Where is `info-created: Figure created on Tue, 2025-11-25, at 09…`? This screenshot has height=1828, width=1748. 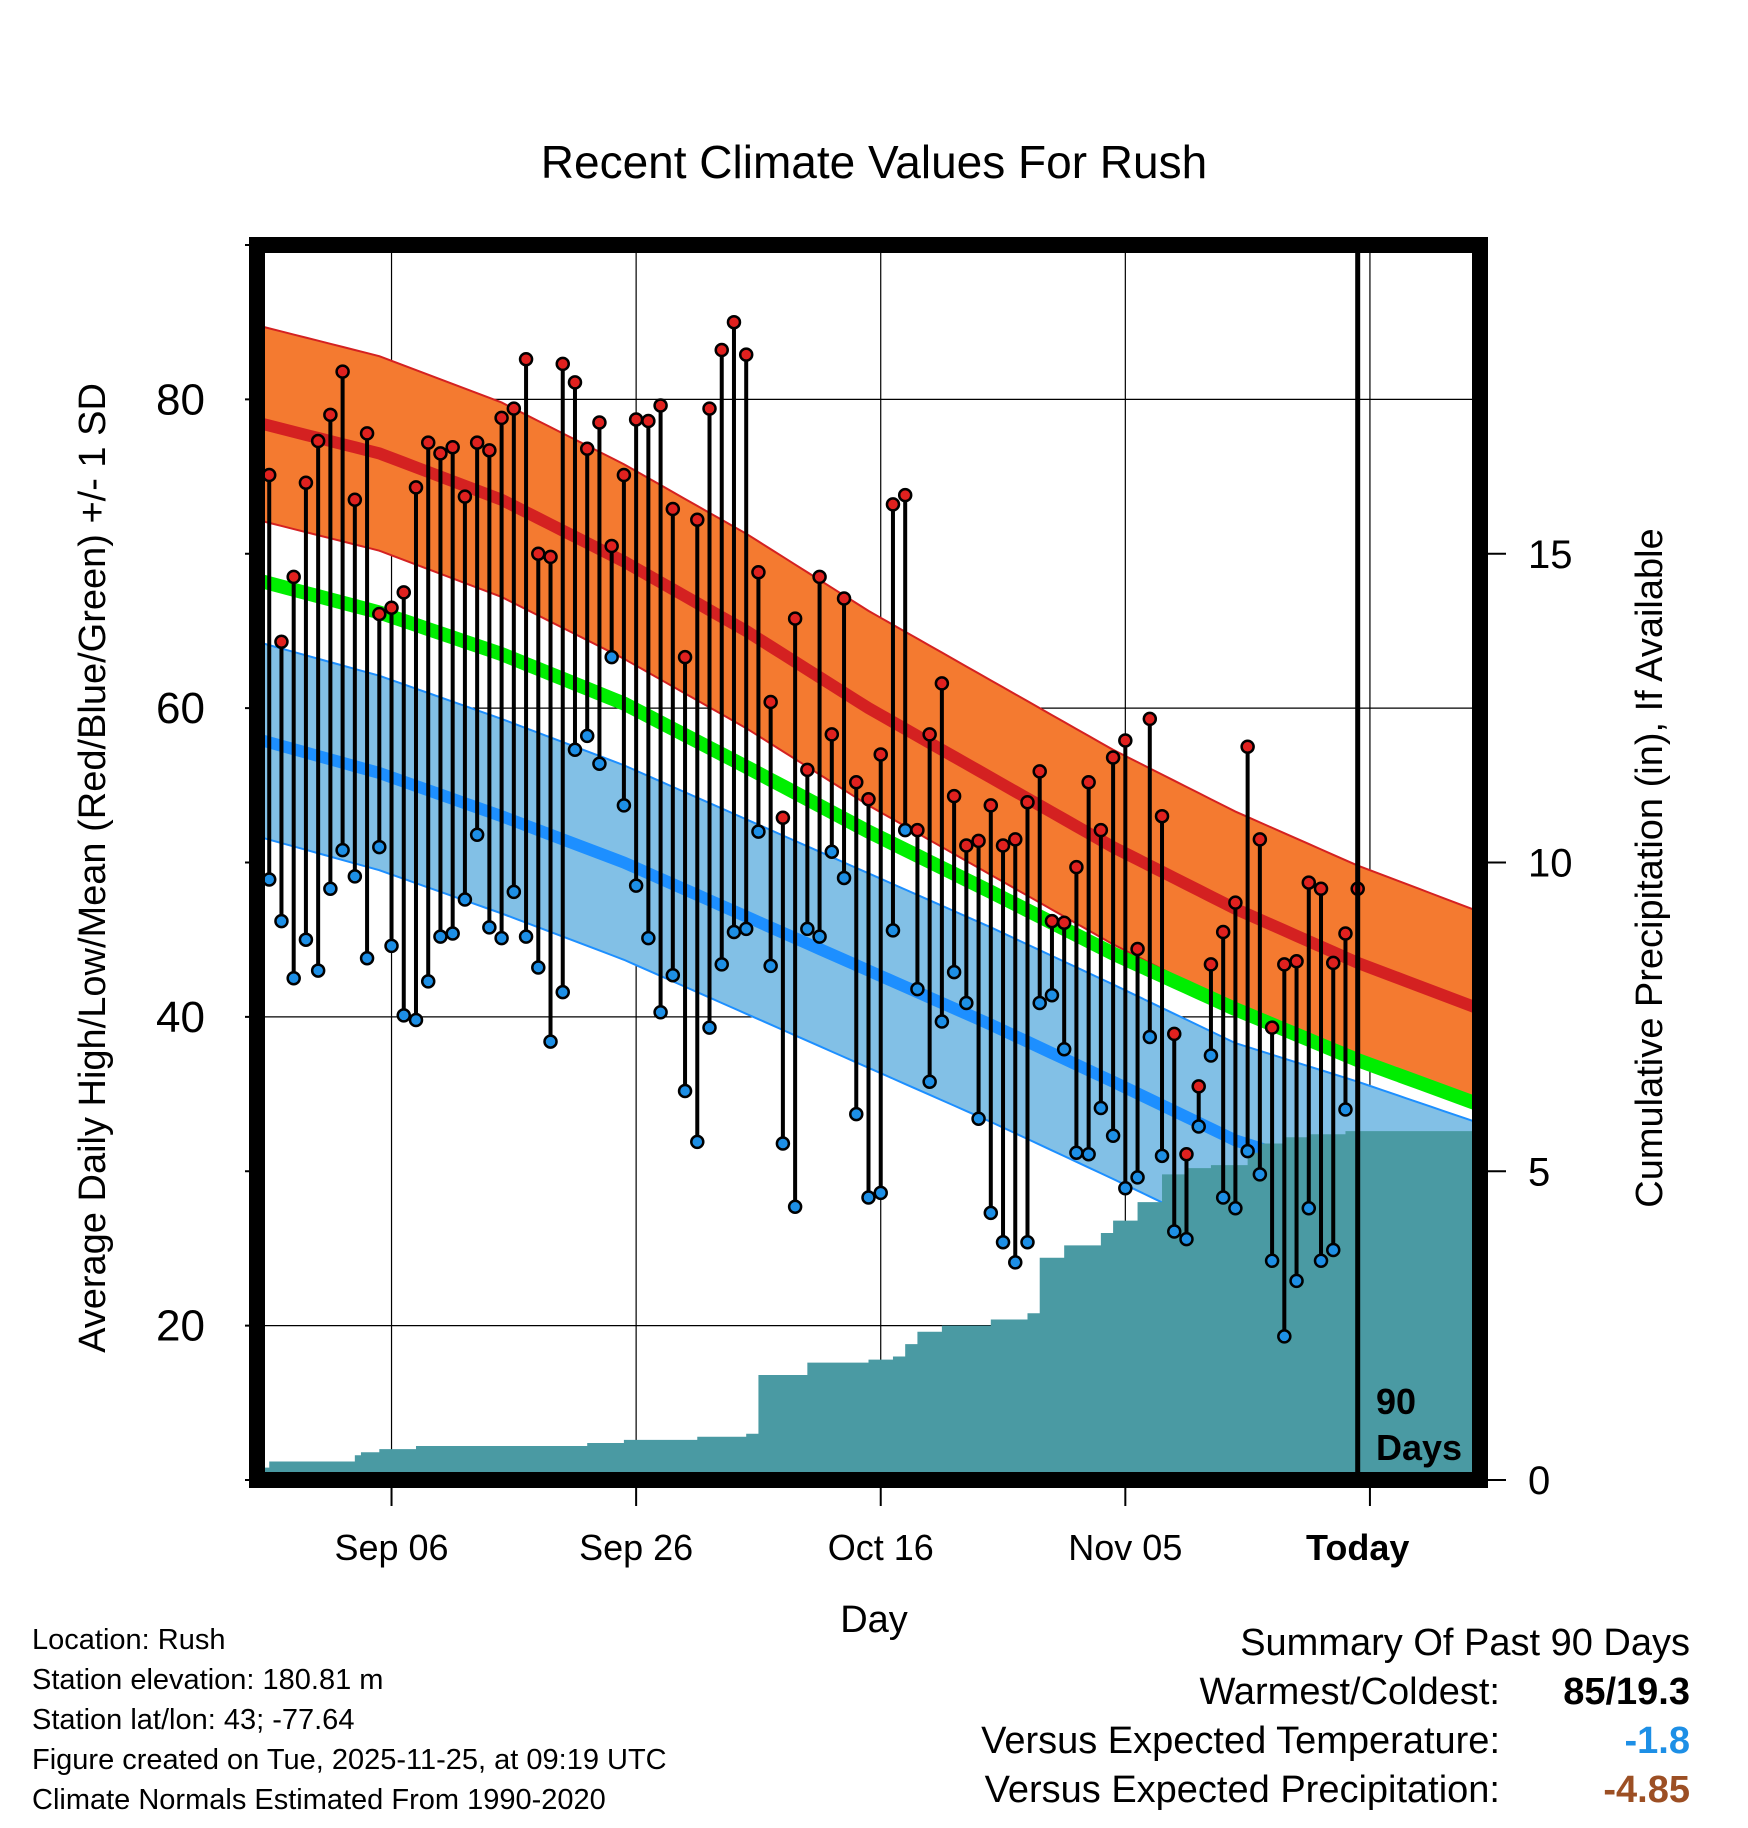
info-created: Figure created on Tue, 2025-11-25, at 09… is located at coordinates (349, 1760).